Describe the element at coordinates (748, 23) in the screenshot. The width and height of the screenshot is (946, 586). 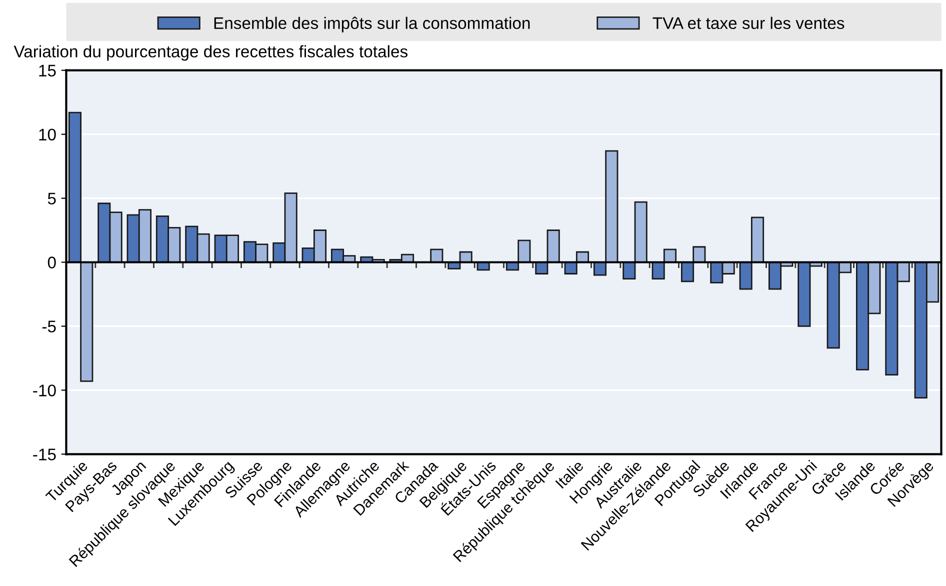
I see `legend-label: TVA et taxe sur les ventes` at that location.